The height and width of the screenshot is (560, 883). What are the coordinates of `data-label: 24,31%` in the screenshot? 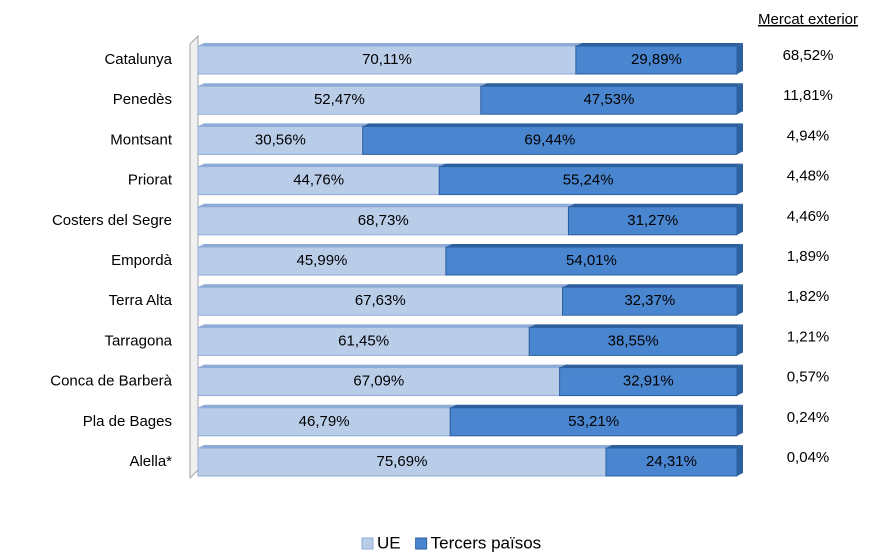 It's located at (671, 461).